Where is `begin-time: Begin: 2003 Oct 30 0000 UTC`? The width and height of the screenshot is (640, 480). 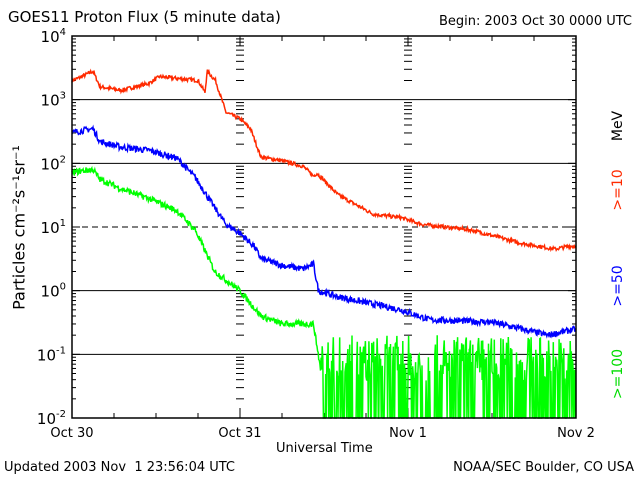 begin-time: Begin: 2003 Oct 30 0000 UTC is located at coordinates (535, 21).